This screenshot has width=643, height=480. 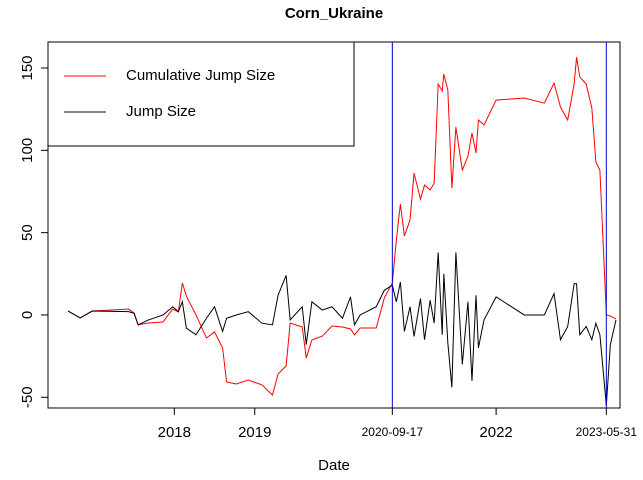 I want to click on x-tick-label: 2018, so click(x=174, y=432).